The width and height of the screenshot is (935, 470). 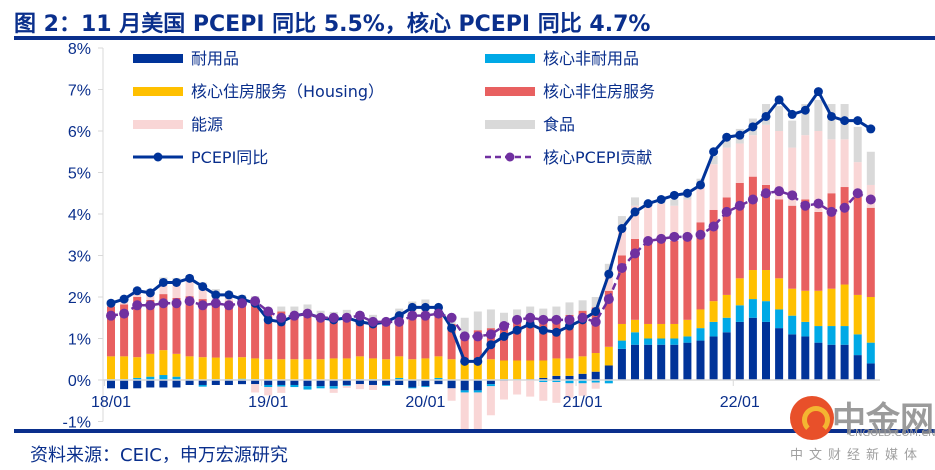 I want to click on x-tick-label: 20/01, so click(x=425, y=402).